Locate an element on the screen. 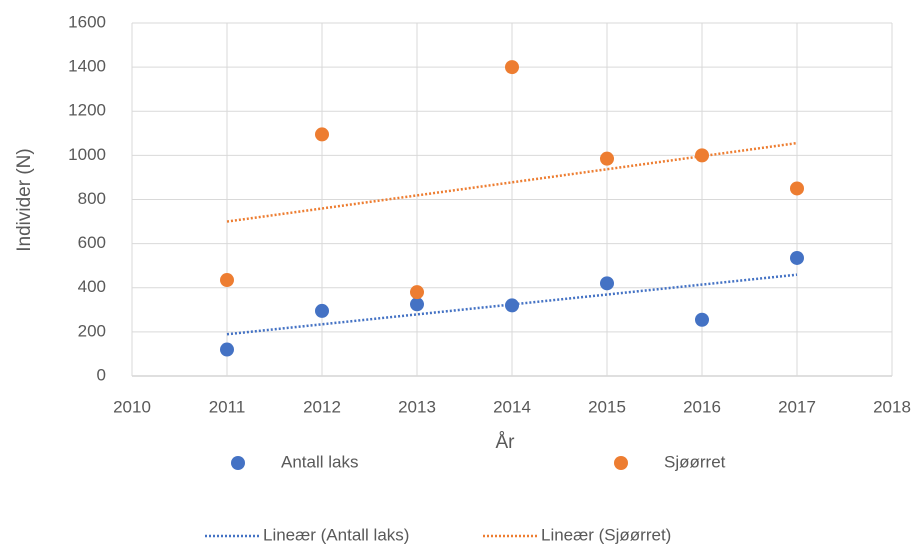 This screenshot has width=920, height=545. legend-label: Antall laks is located at coordinates (319, 461).